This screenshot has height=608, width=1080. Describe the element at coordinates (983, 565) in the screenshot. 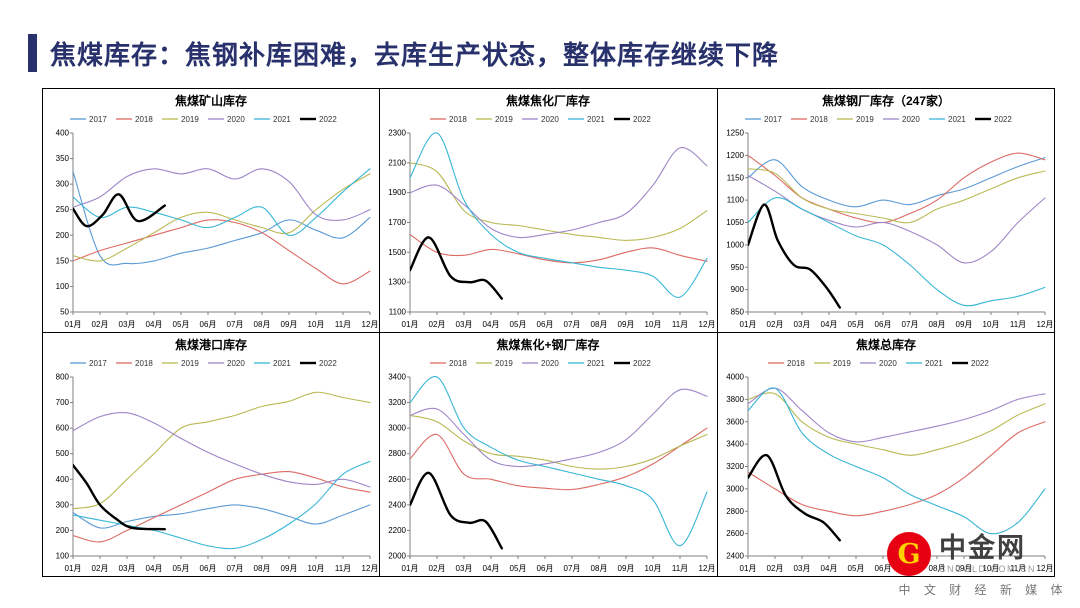

I see `cngold-logo: G 中金网 CNGOLD.COM.CN 中 文 财 经 新 媒 体` at that location.